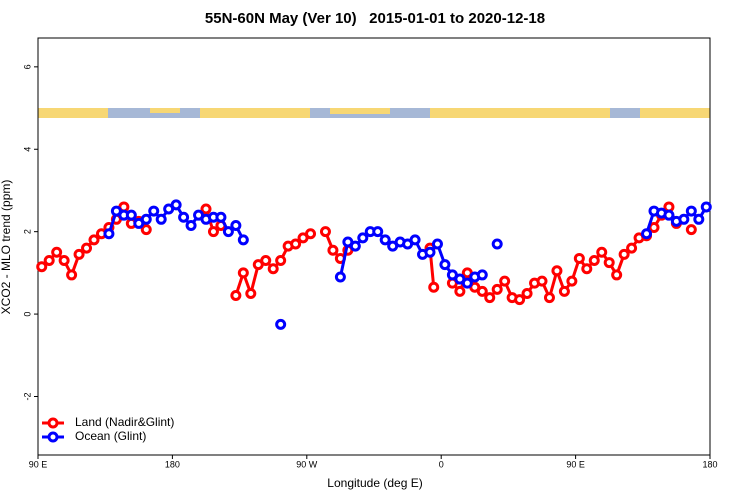  I want to click on y-tick-label: -2, so click(27, 396).